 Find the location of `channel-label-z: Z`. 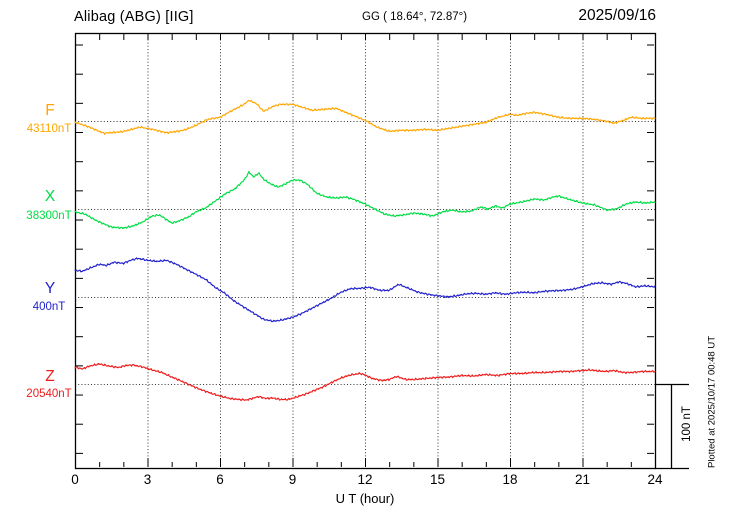

channel-label-z: Z is located at coordinates (50, 376).